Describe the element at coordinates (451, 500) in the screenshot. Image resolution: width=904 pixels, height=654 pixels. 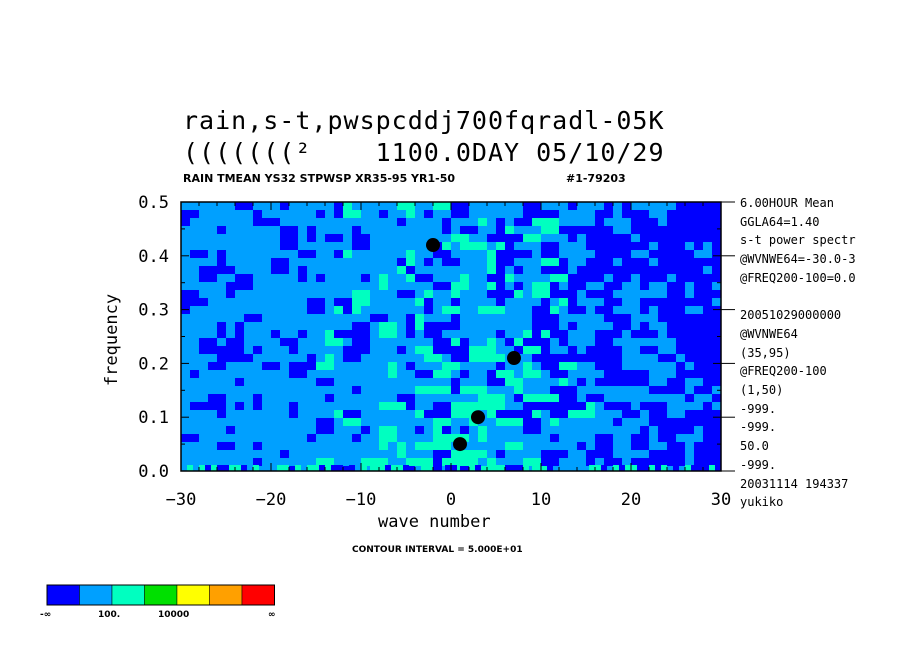
I see `x-tick-label: 0` at that location.